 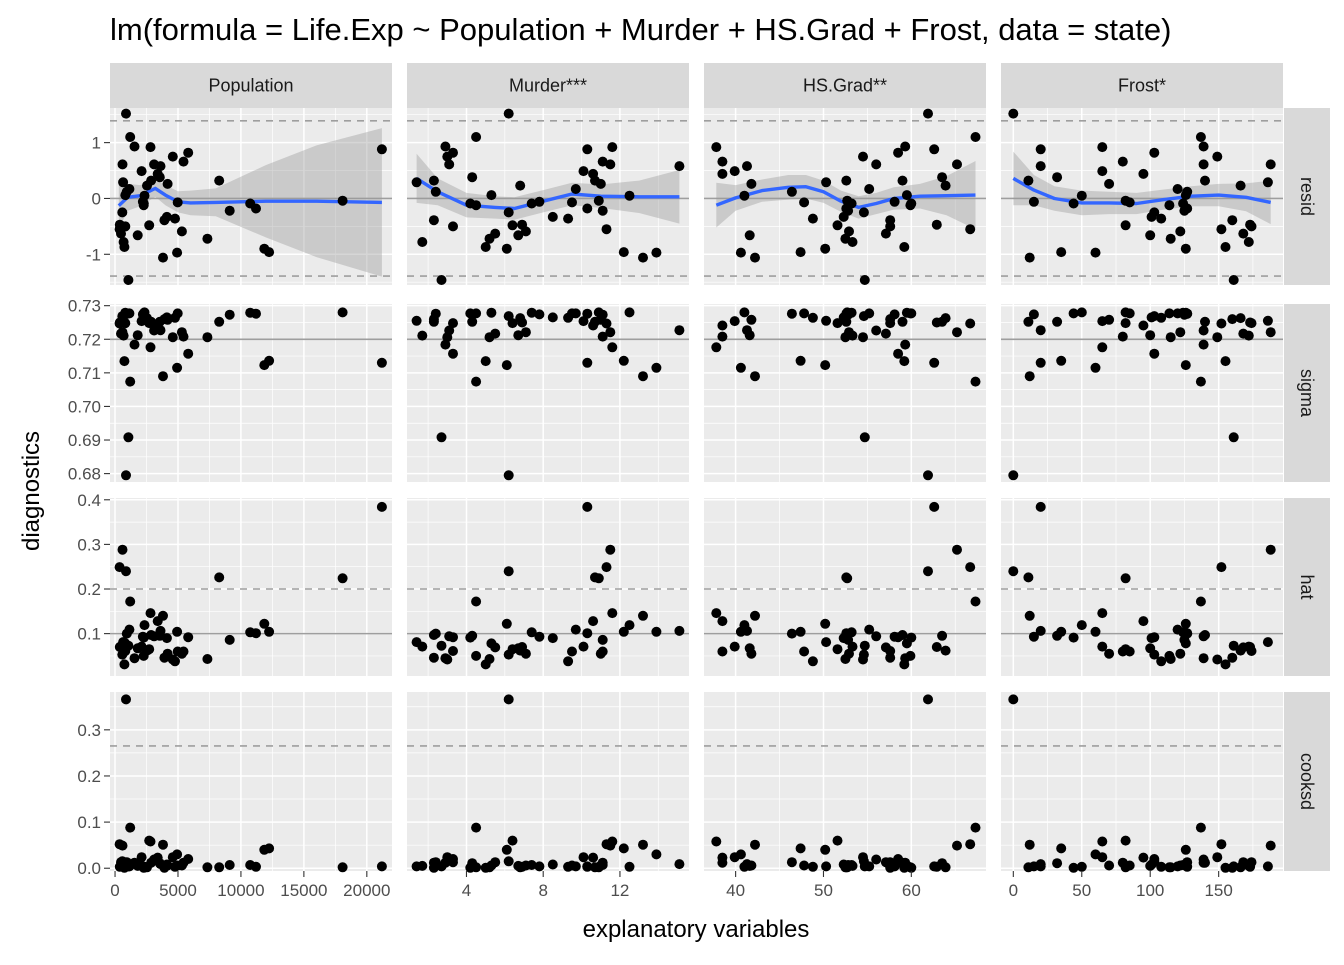 I want to click on panel-background, so click(x=548, y=393).